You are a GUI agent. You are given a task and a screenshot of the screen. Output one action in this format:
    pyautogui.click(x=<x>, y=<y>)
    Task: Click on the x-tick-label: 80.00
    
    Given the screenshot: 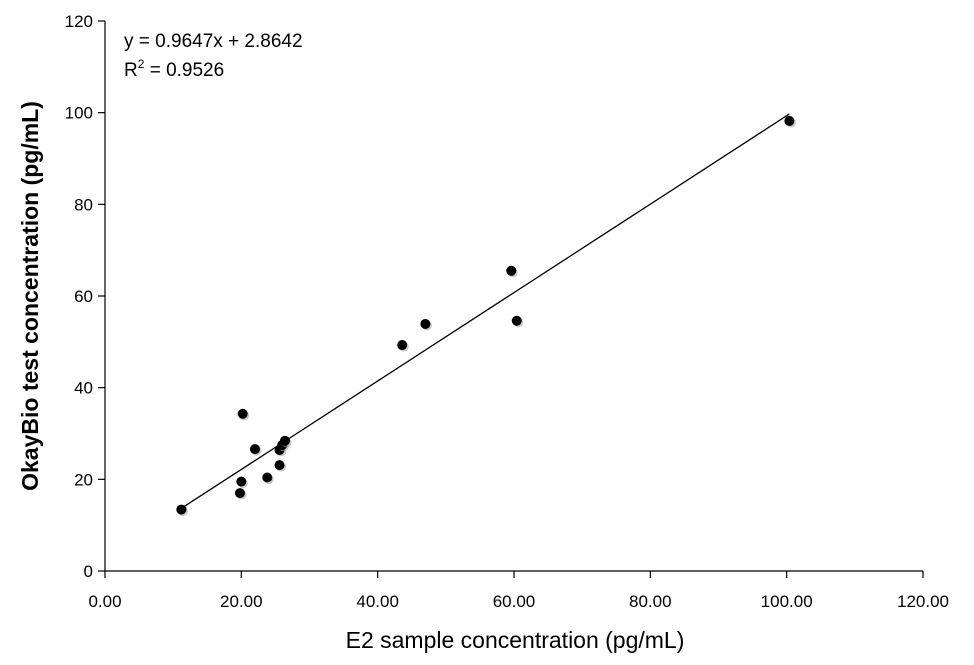 What is the action you would take?
    pyautogui.click(x=650, y=601)
    